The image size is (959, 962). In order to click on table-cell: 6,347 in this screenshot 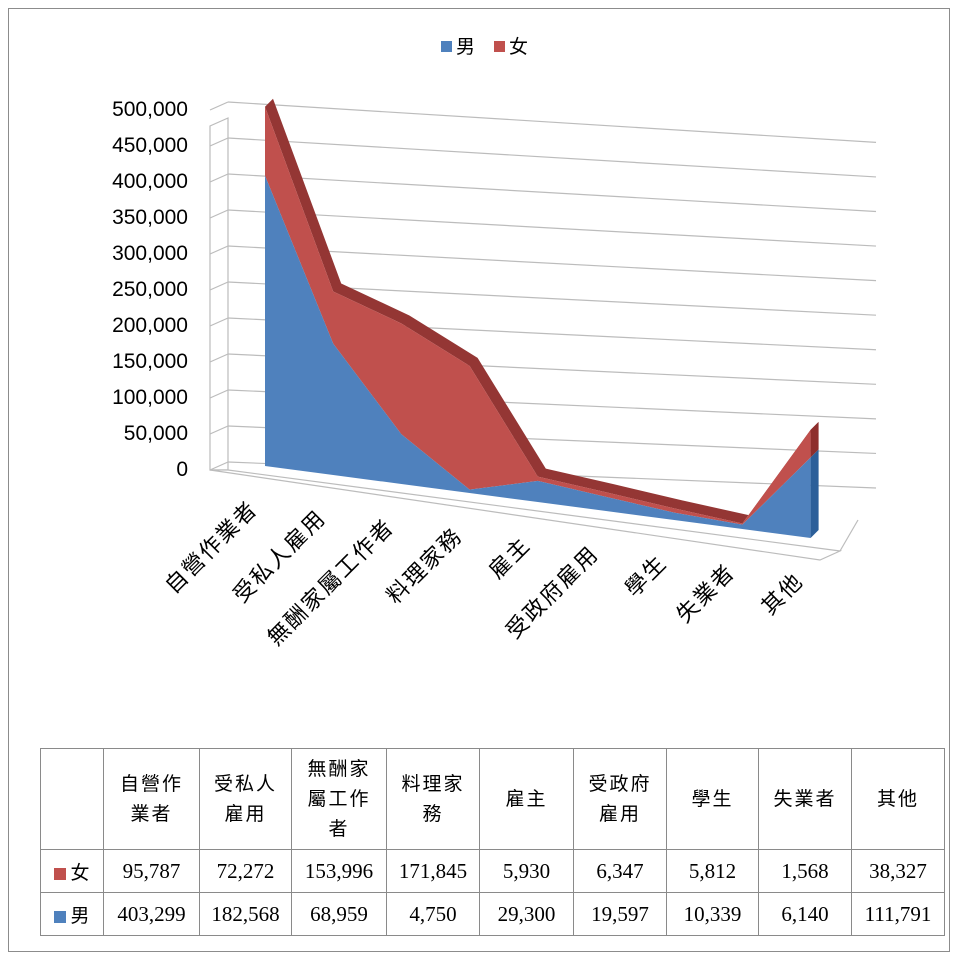, I will do `click(620, 871)`.